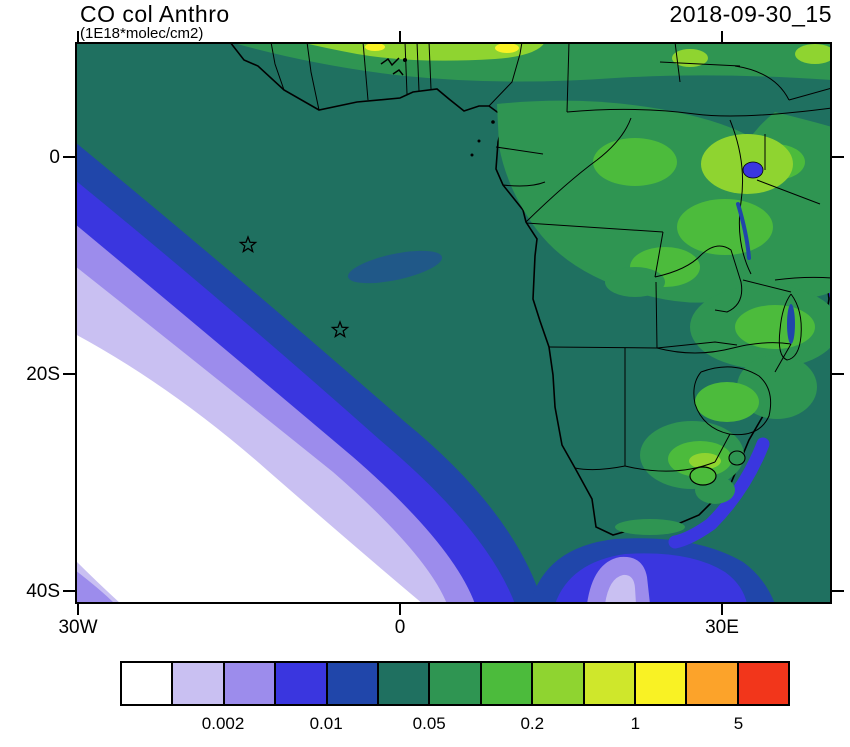 The height and width of the screenshot is (747, 850). What do you see at coordinates (791, 324) in the screenshot?
I see `lake-malawi` at bounding box center [791, 324].